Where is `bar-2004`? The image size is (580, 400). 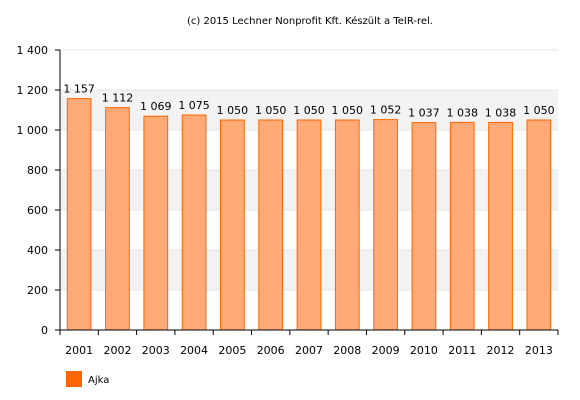
bar-2004 is located at coordinates (194, 222).